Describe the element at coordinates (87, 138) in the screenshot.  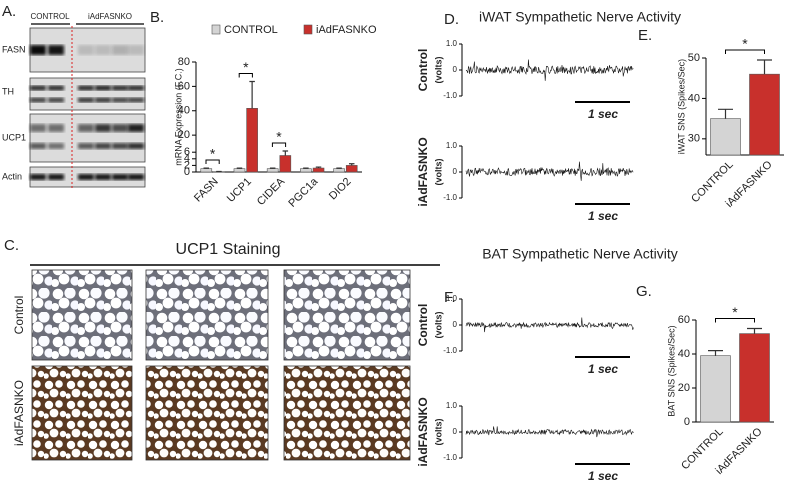
I see `blot-strip` at that location.